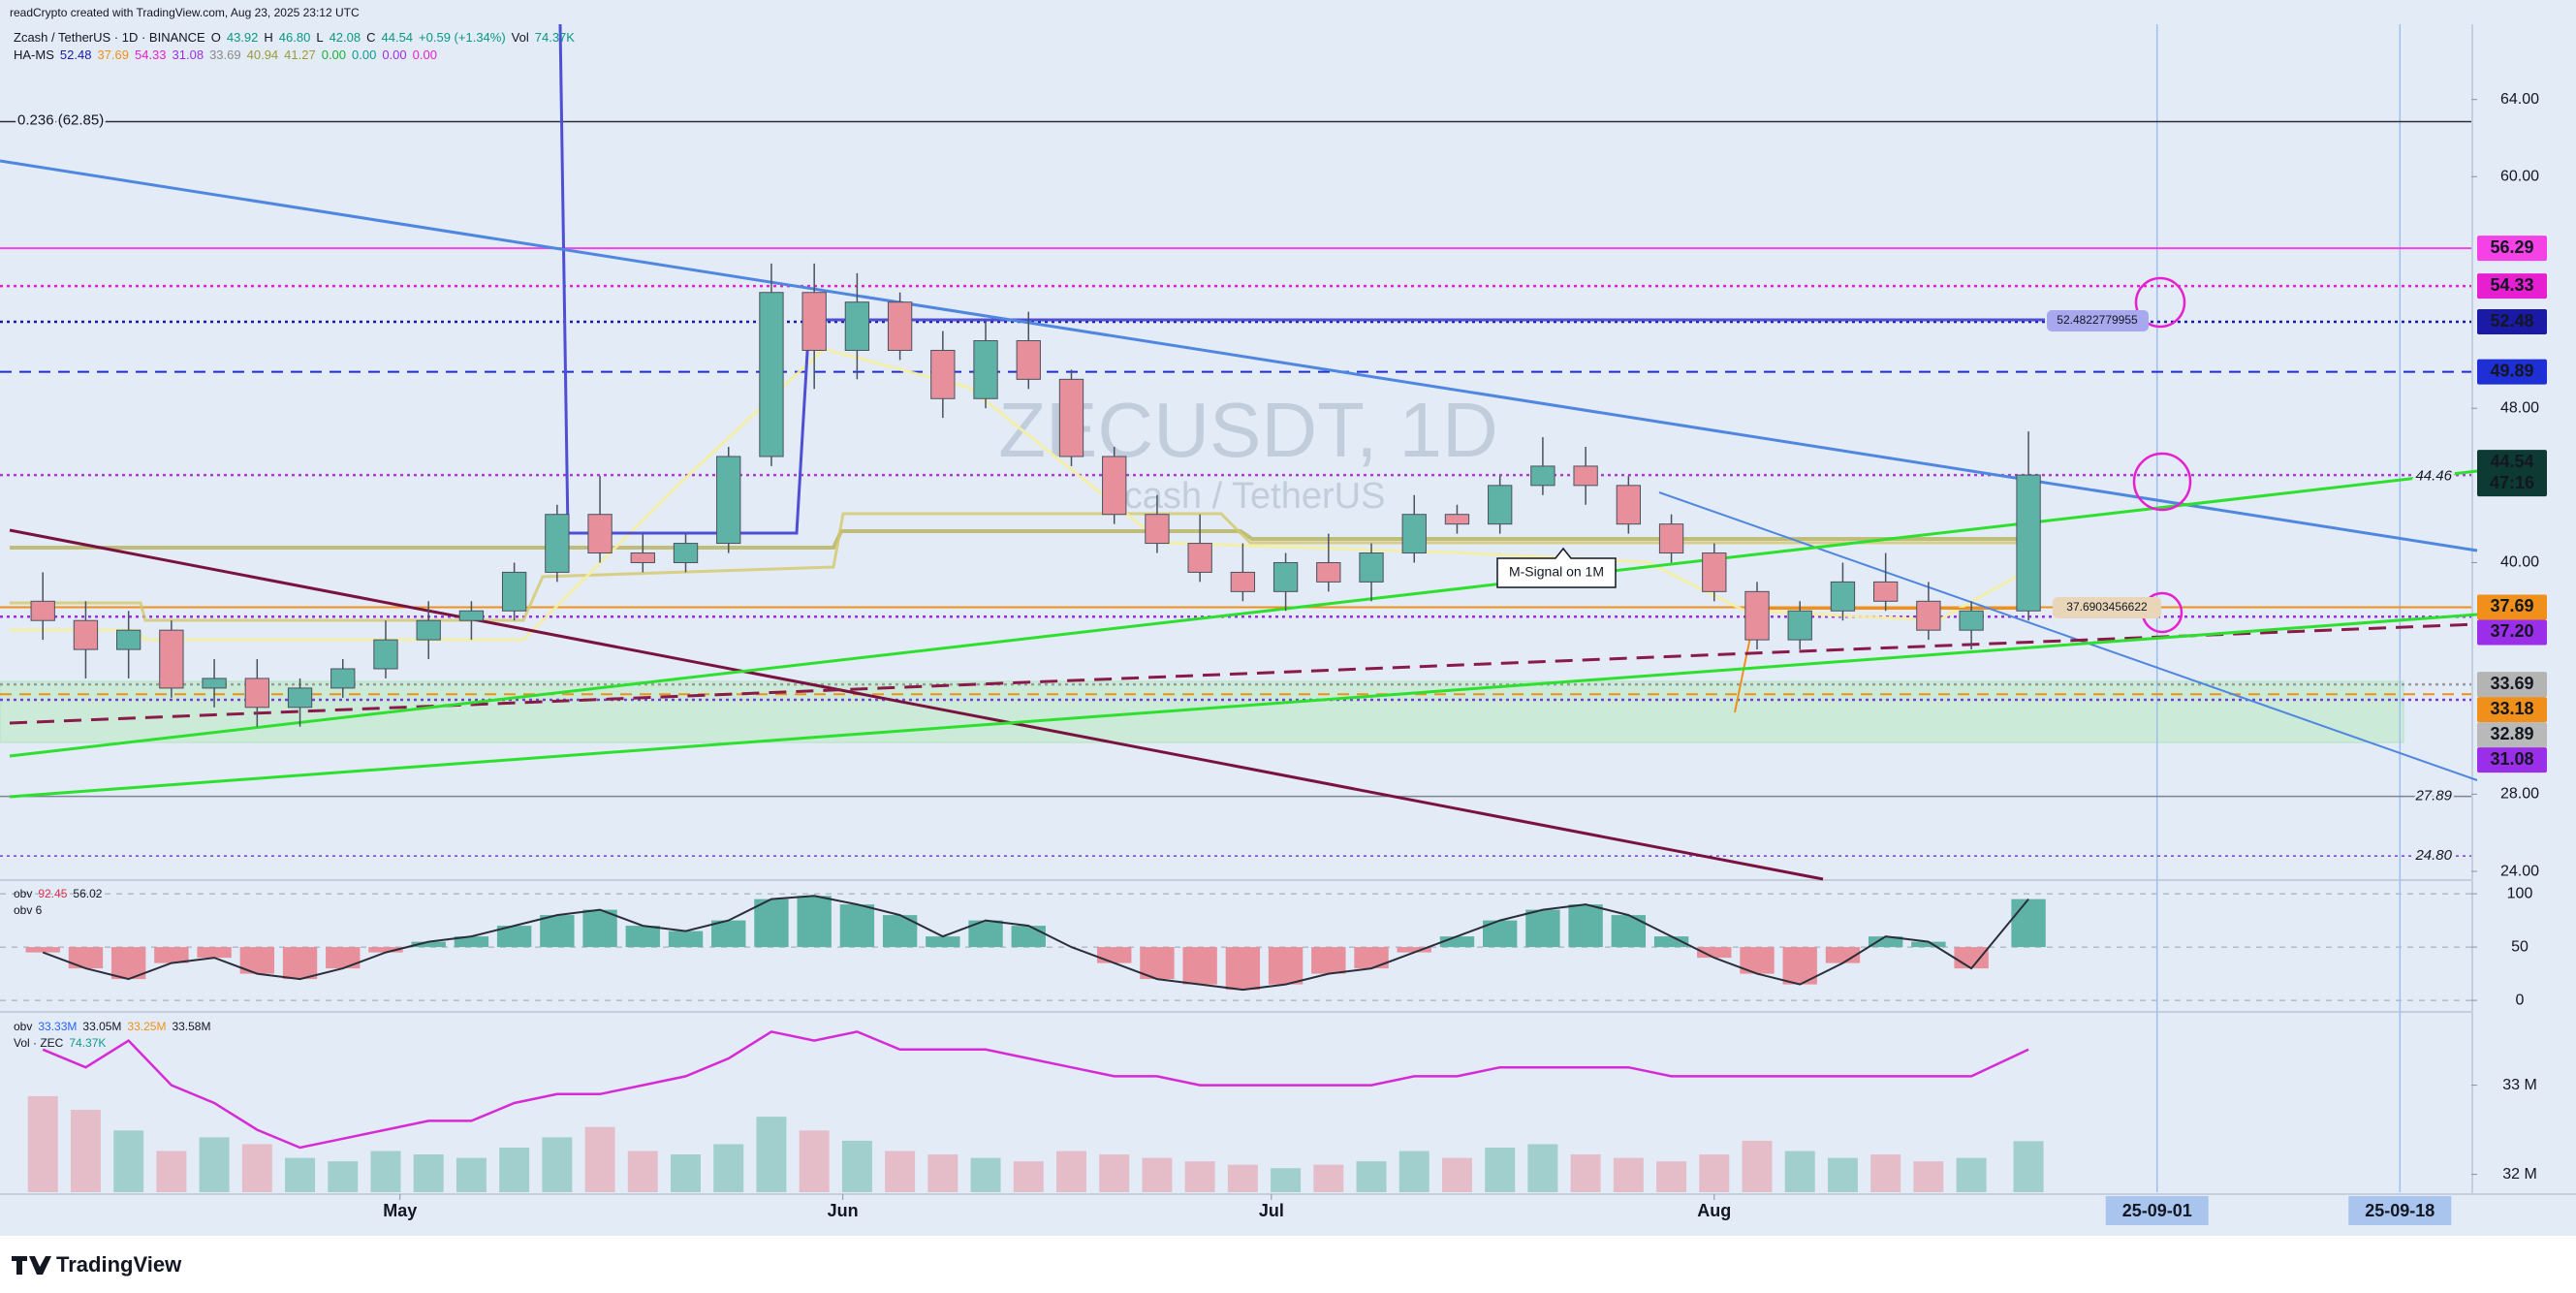  What do you see at coordinates (2511, 285) in the screenshot?
I see `price-tag-label: 54.33` at bounding box center [2511, 285].